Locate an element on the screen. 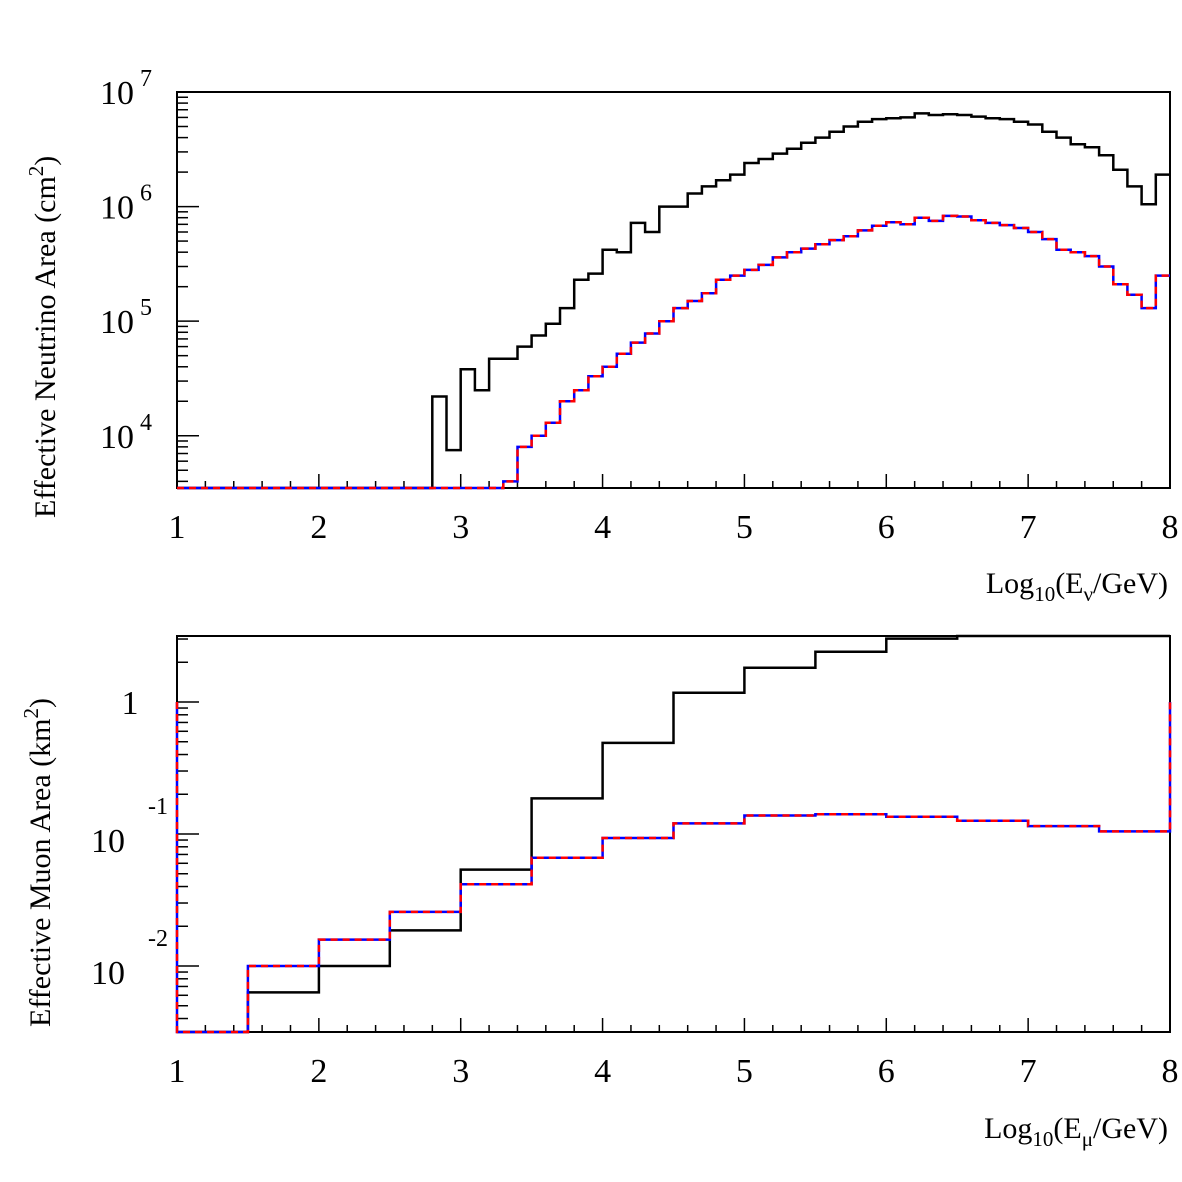 This screenshot has height=1182, width=1182. muon-x-axis-title: Log10(Eμ/GeV) is located at coordinates (1076, 1131).